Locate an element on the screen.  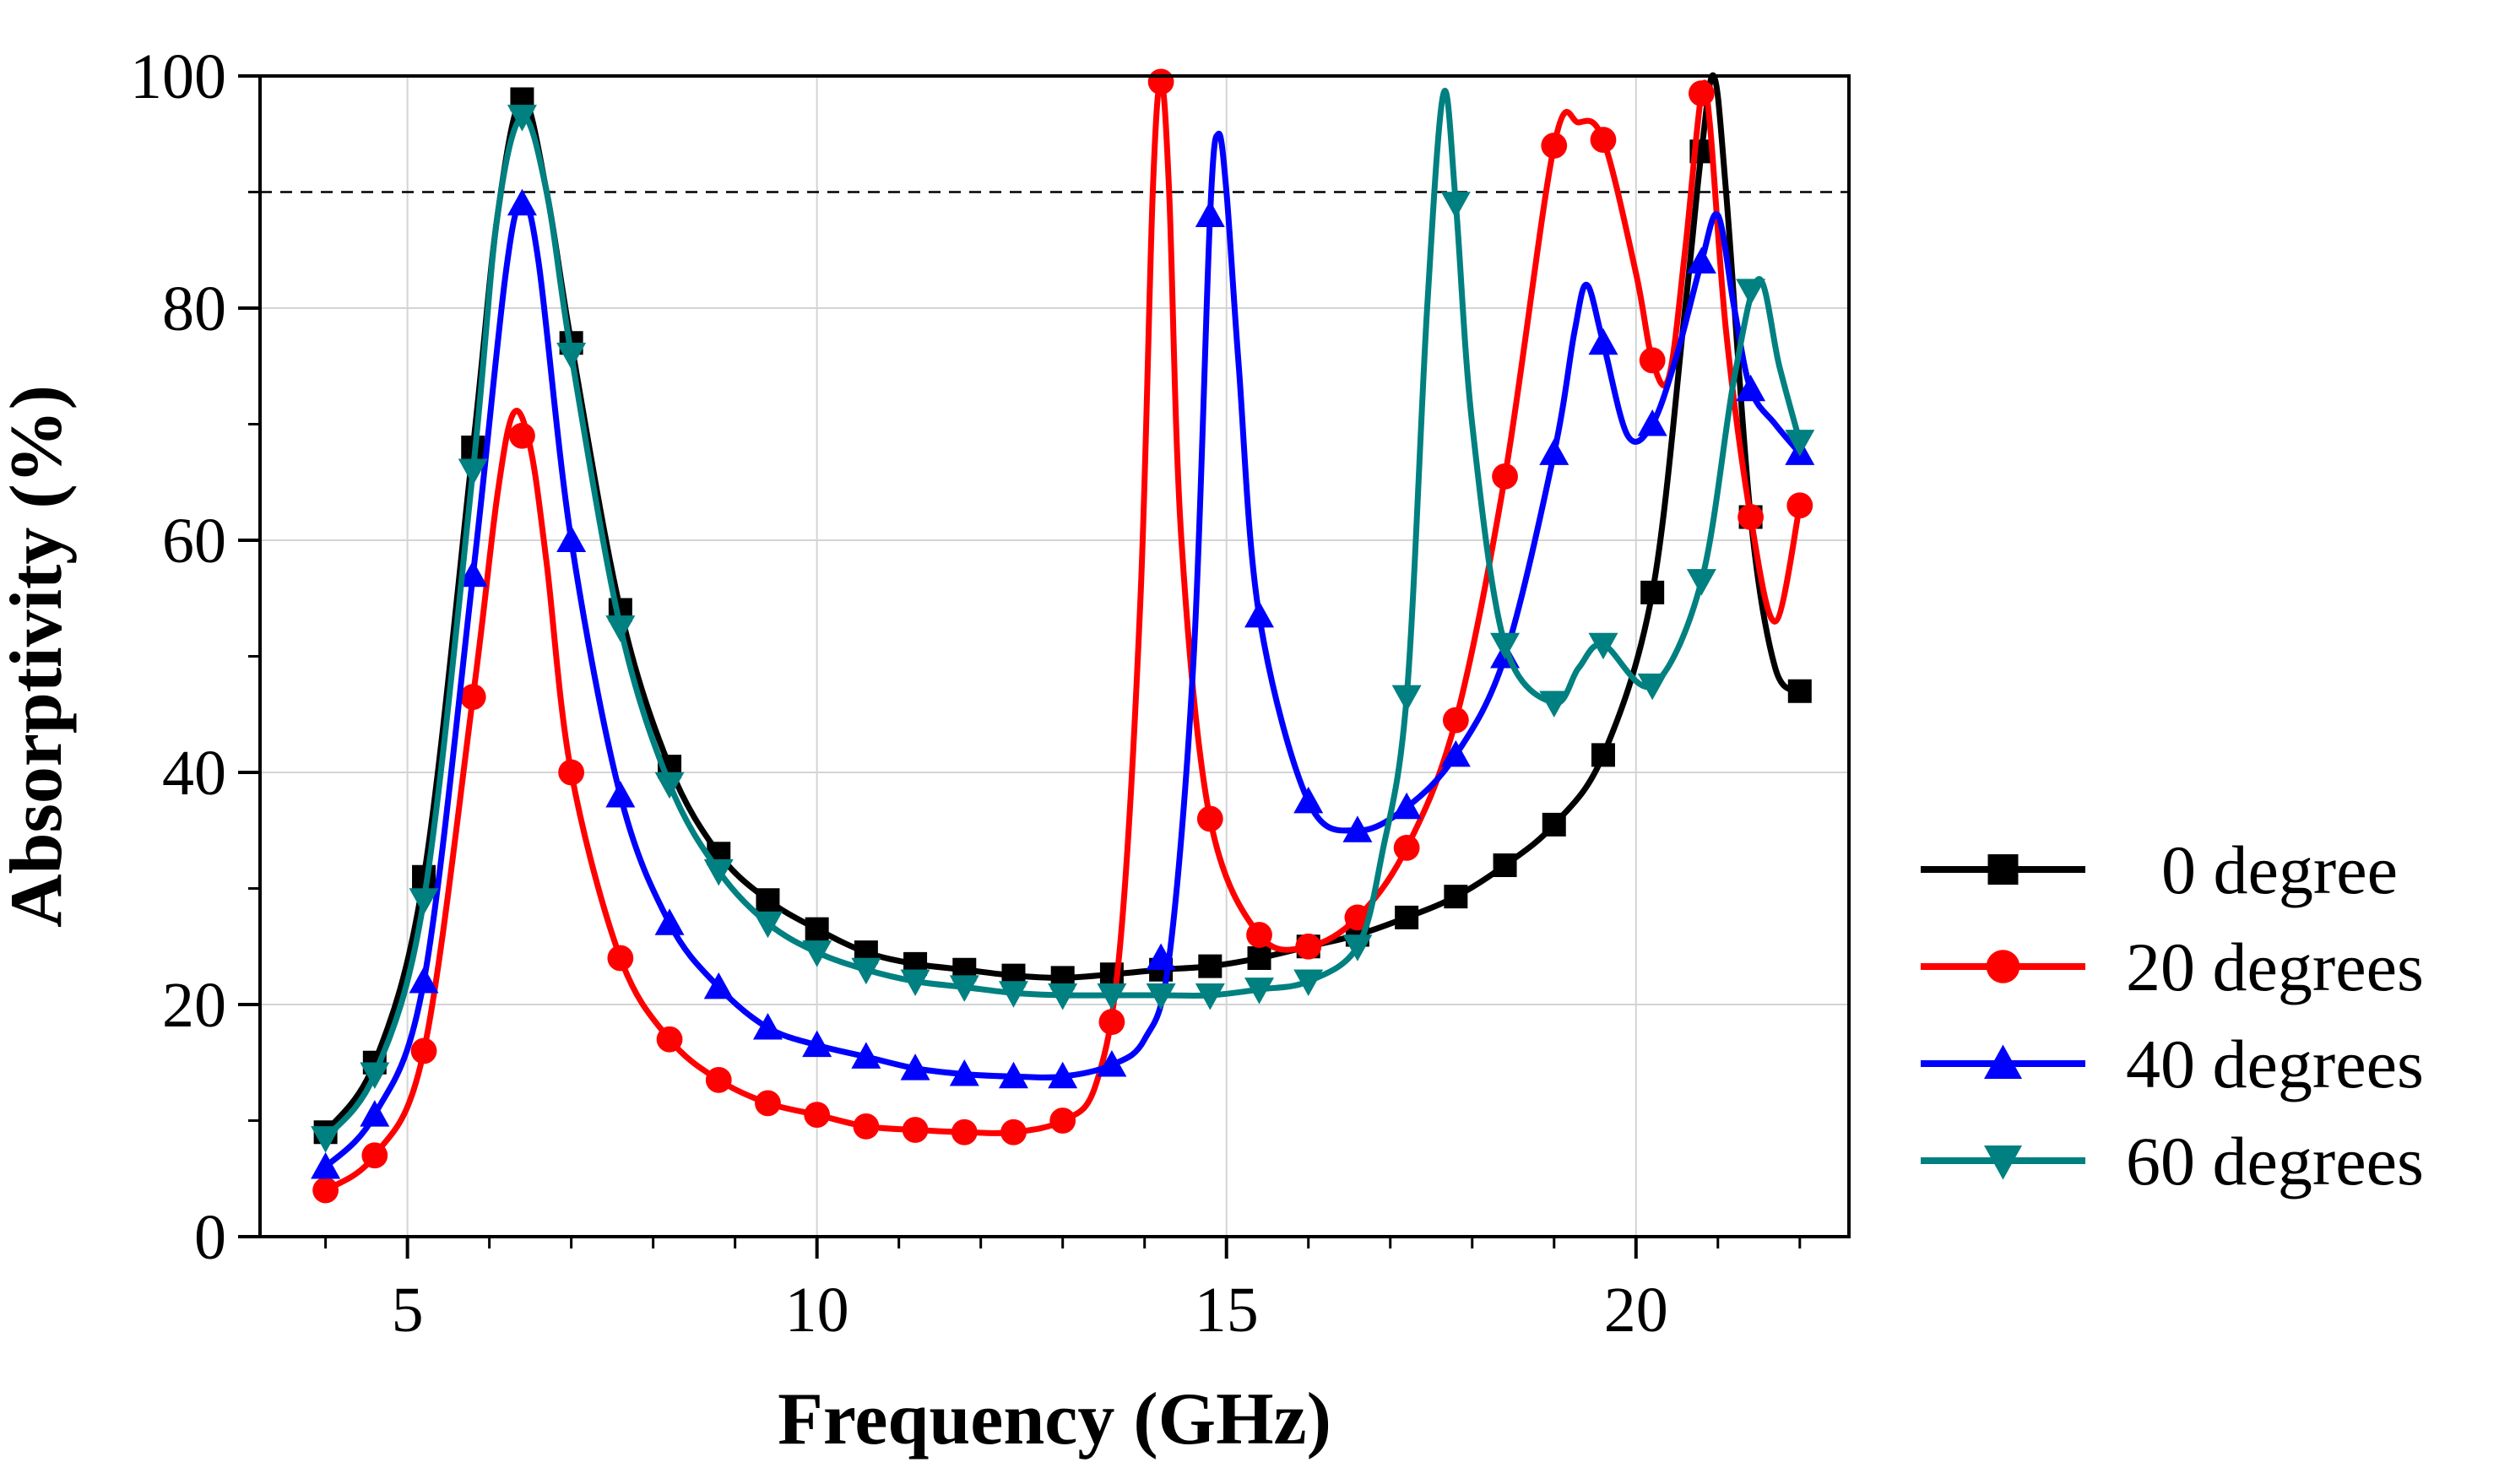
legend-label: 60 degrees is located at coordinates (2275, 1161).